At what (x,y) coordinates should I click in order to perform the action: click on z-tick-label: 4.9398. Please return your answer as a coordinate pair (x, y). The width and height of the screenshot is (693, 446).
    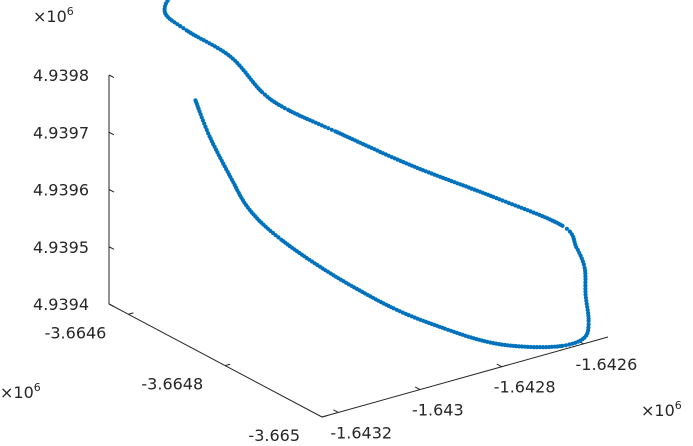
    Looking at the image, I should click on (61, 75).